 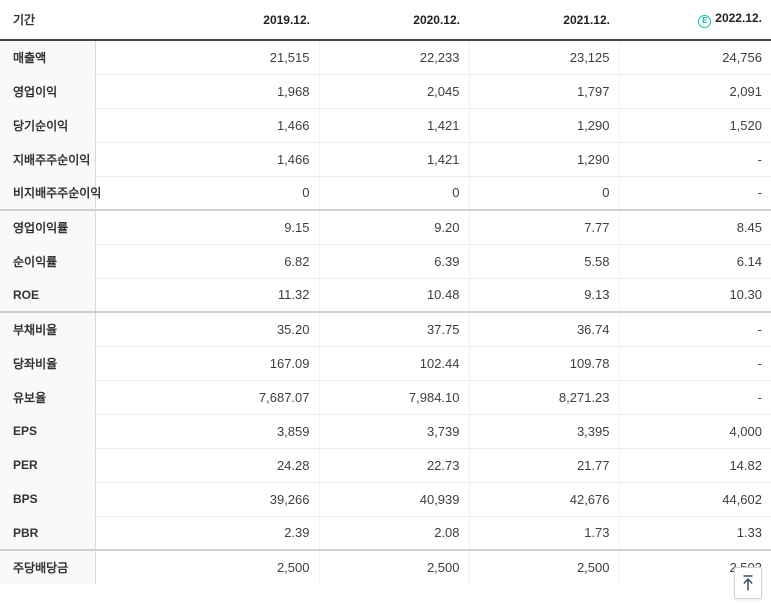 I want to click on metric-label: 부채비율, so click(x=48, y=328).